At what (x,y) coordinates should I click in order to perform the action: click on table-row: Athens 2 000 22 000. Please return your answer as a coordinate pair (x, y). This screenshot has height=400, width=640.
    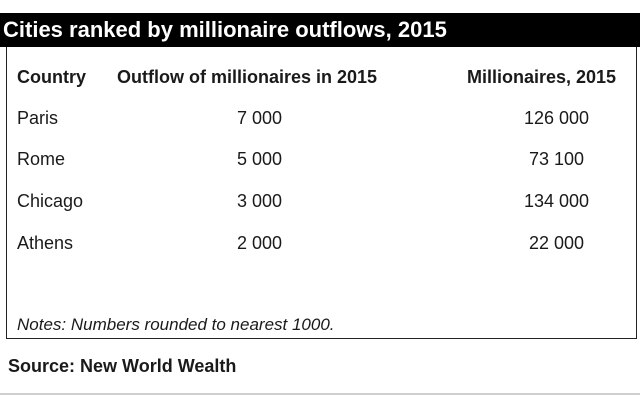
    Looking at the image, I should click on (321, 243).